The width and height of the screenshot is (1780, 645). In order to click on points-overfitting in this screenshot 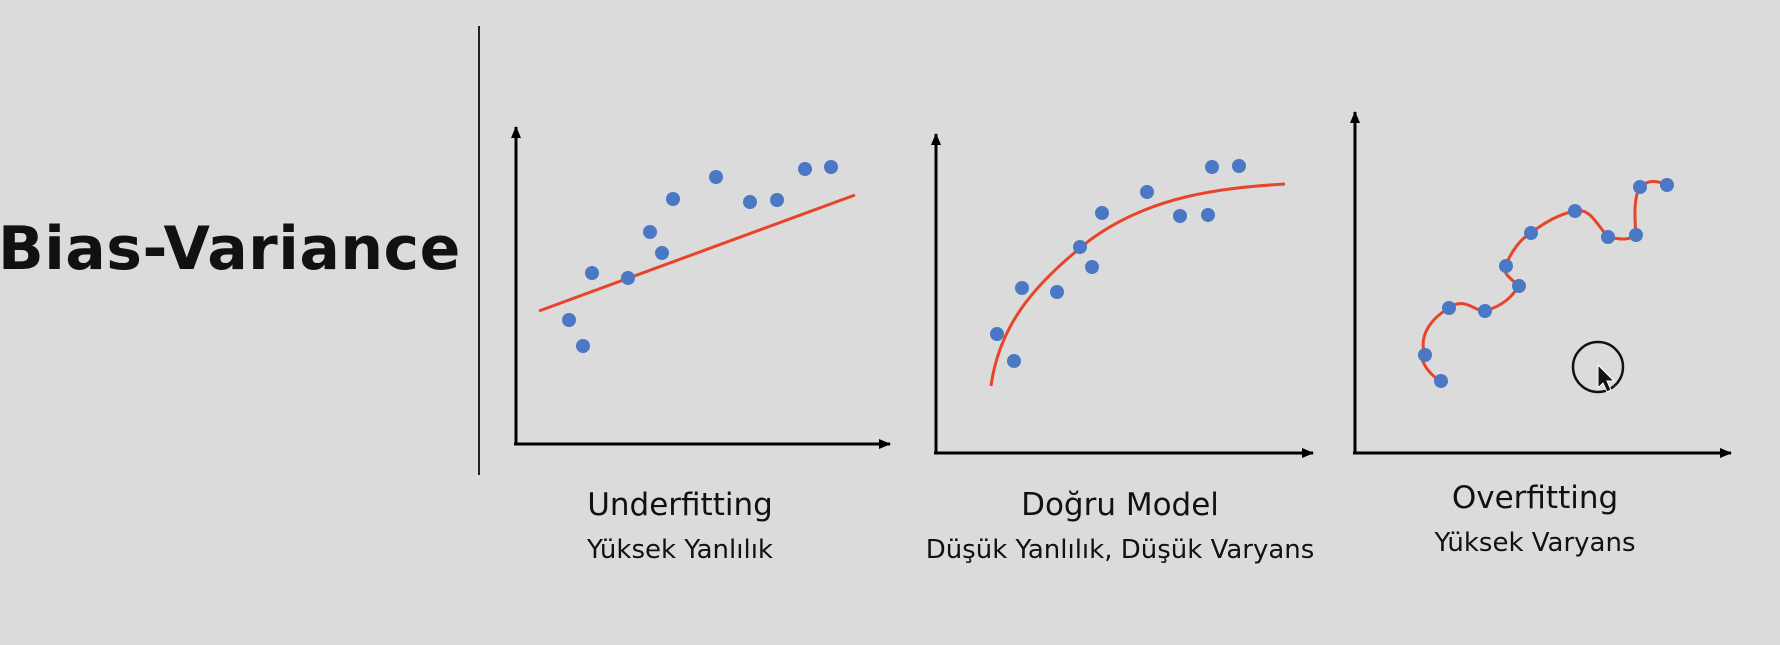, I will do `click(1546, 283)`.